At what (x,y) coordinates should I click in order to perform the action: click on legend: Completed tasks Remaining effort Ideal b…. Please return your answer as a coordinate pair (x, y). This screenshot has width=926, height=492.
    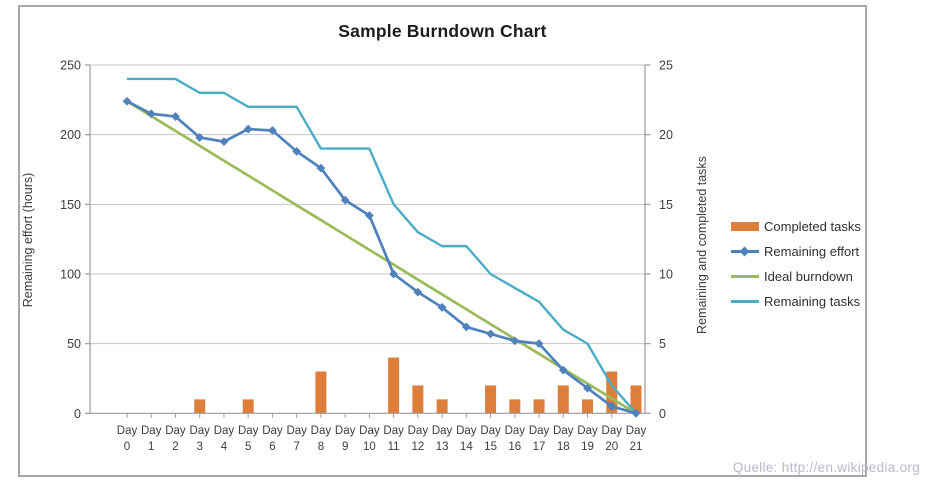
    Looking at the image, I should click on (796, 264).